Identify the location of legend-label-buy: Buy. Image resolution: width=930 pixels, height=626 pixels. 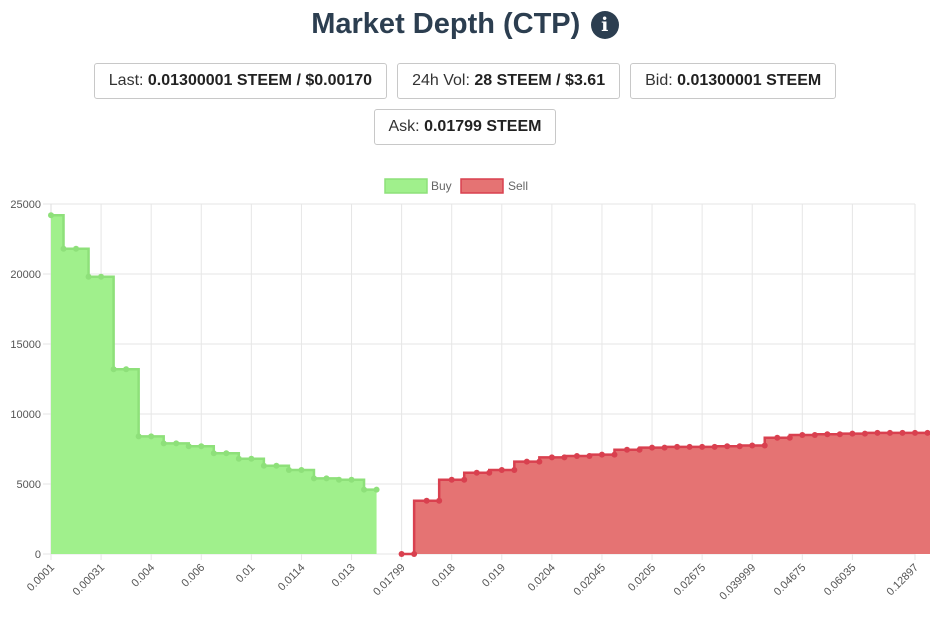
(441, 186).